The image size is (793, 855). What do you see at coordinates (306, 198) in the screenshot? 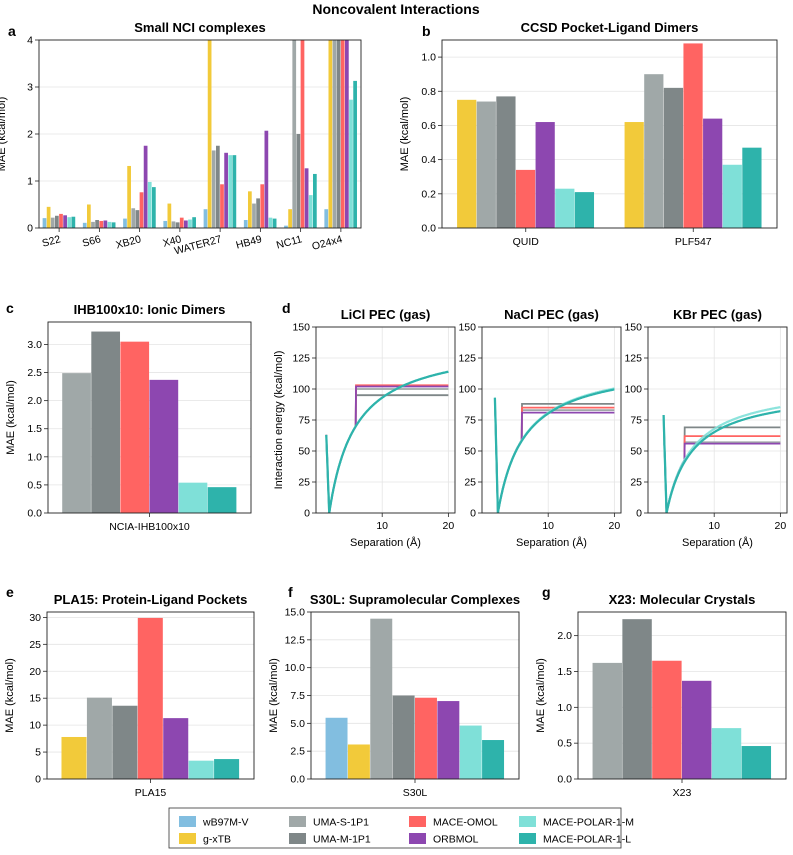
I see `bar-orbmol-nc11` at bounding box center [306, 198].